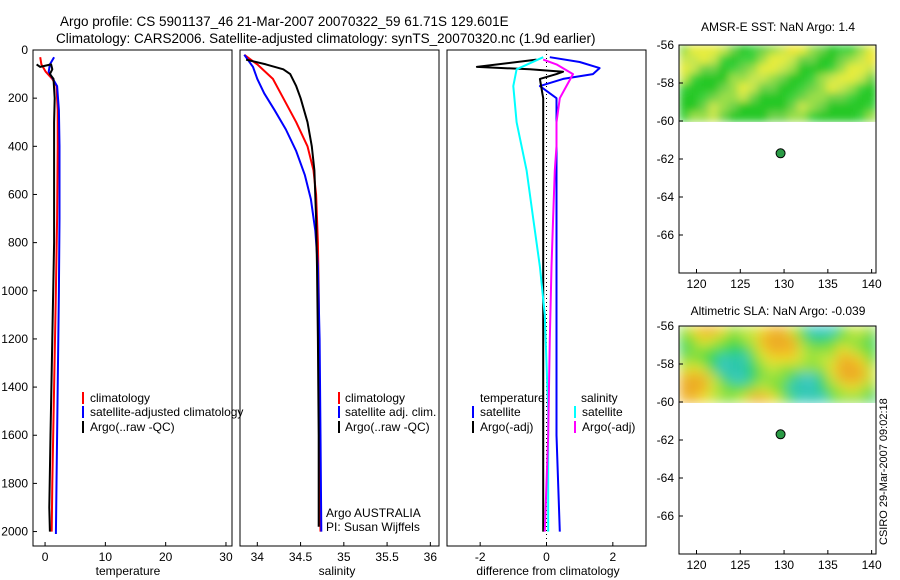 This screenshot has height=580, width=900. I want to click on x-tick-label: 140, so click(872, 284).